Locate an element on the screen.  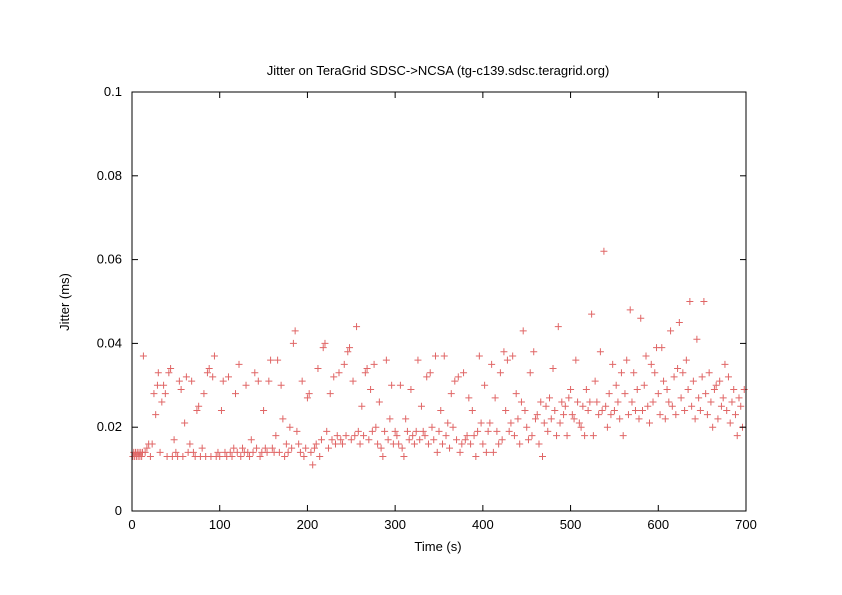
x-tick-label: 0 is located at coordinates (131, 524).